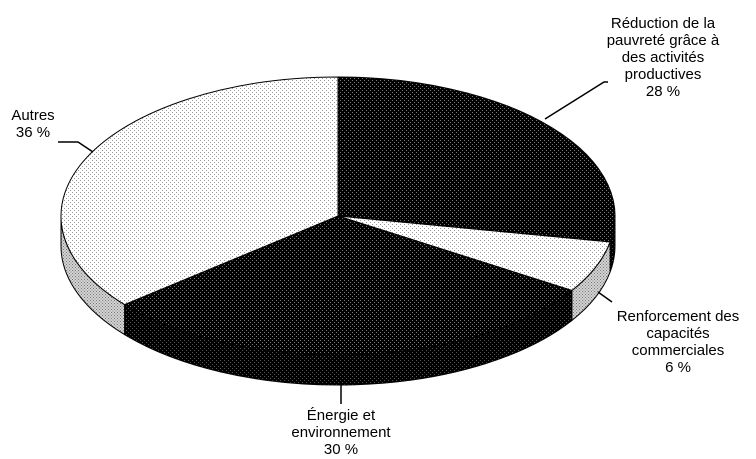 The width and height of the screenshot is (756, 459). What do you see at coordinates (663, 74) in the screenshot?
I see `slice-label-line: productives` at bounding box center [663, 74].